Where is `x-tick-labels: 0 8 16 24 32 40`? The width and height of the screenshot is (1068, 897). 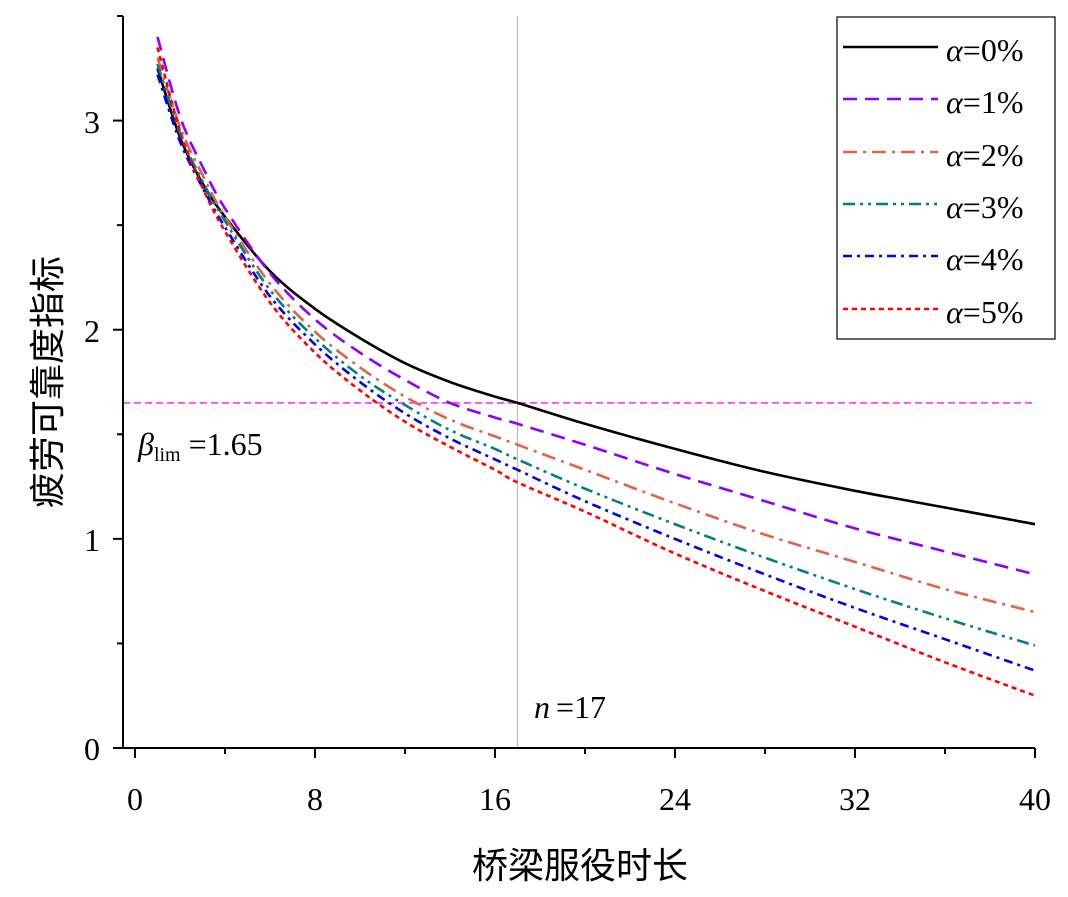 x-tick-labels: 0 8 16 24 32 40 is located at coordinates (589, 799).